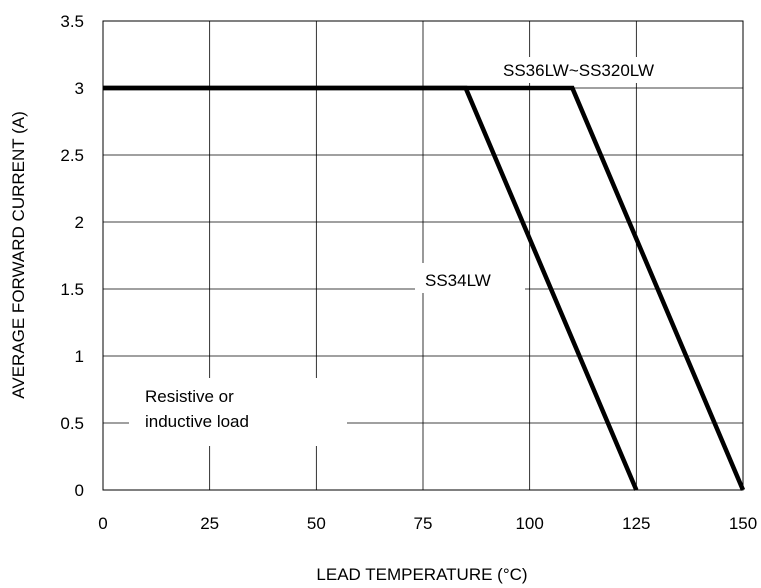 This screenshot has width=761, height=588. I want to click on x-tick-label: 75, so click(423, 523).